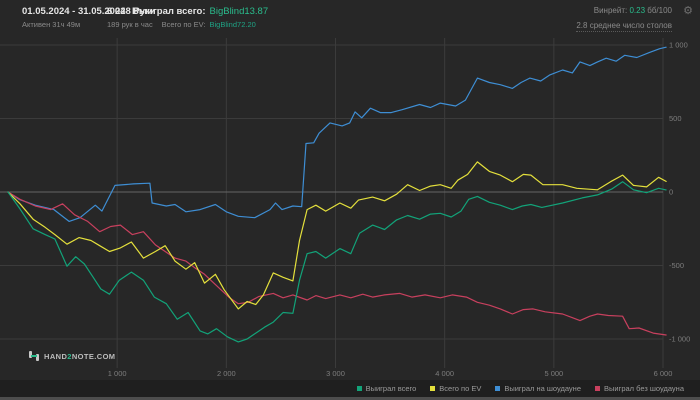  What do you see at coordinates (51, 24) in the screenshot?
I see `active-time: Активен 31ч 49м` at bounding box center [51, 24].